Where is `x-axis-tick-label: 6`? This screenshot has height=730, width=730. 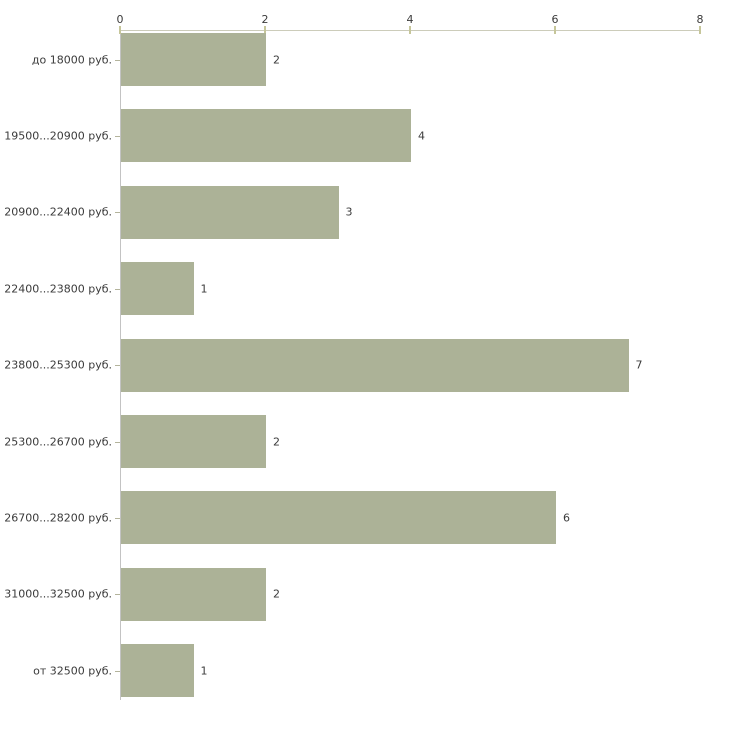 x-axis-tick-label: 6 is located at coordinates (555, 19).